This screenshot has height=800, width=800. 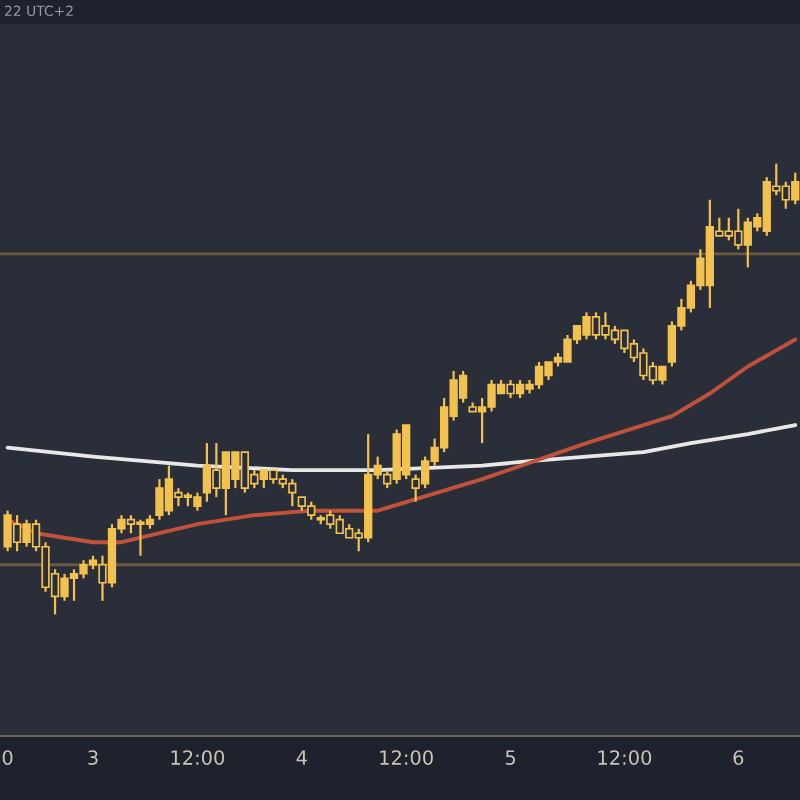 I want to click on x-tick-label: 5, so click(x=510, y=757).